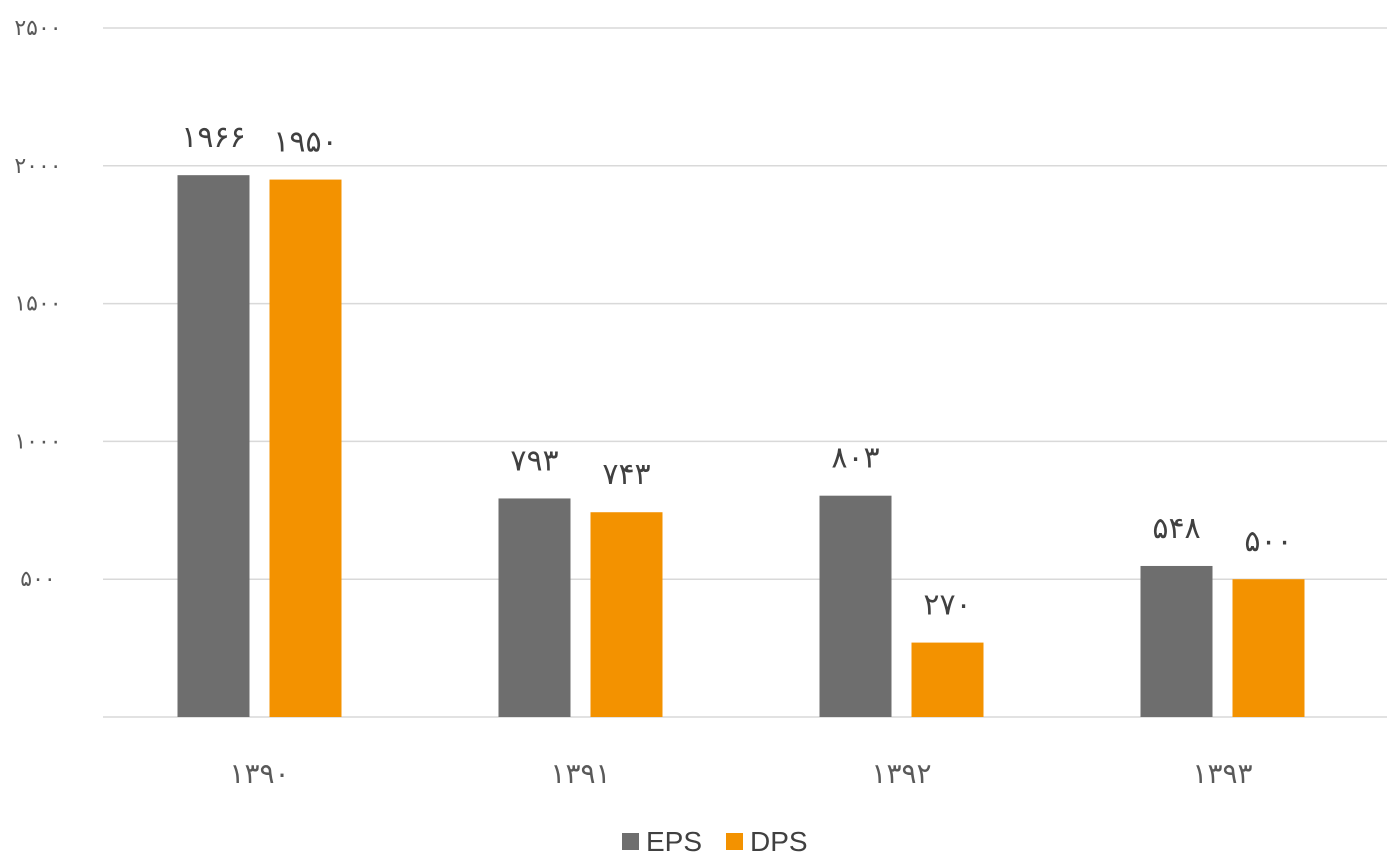  Describe the element at coordinates (259, 773) in the screenshot. I see `x-category-label: ۱۳۹۰` at that location.